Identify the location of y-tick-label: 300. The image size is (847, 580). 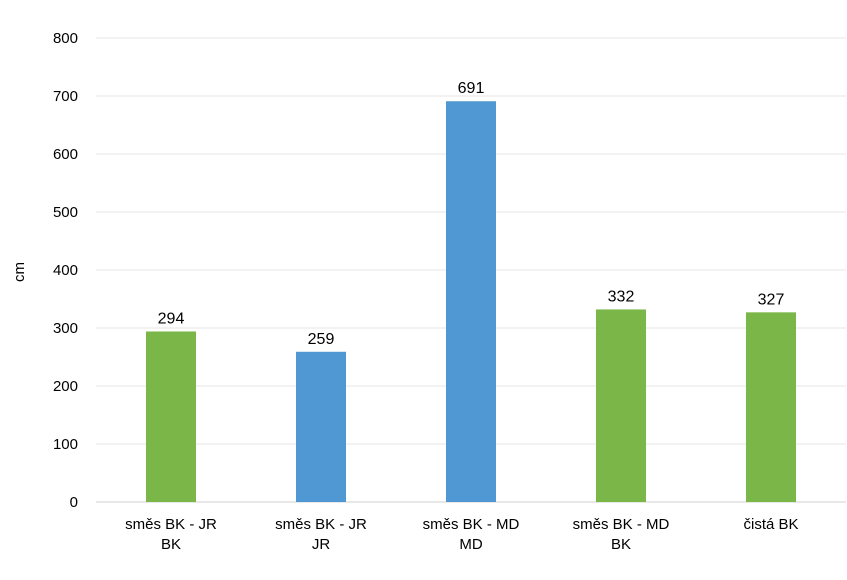
(65, 328).